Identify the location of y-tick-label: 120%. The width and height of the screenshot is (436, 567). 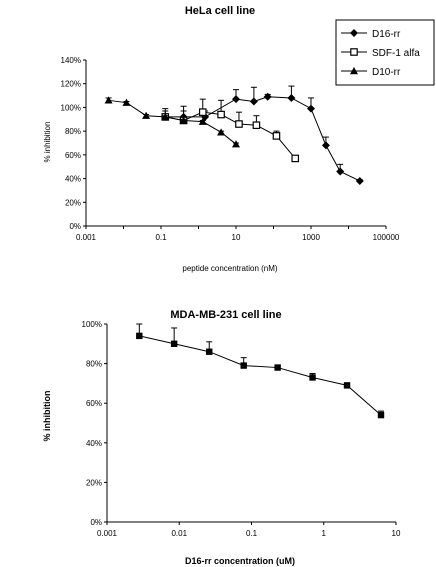
(71, 84).